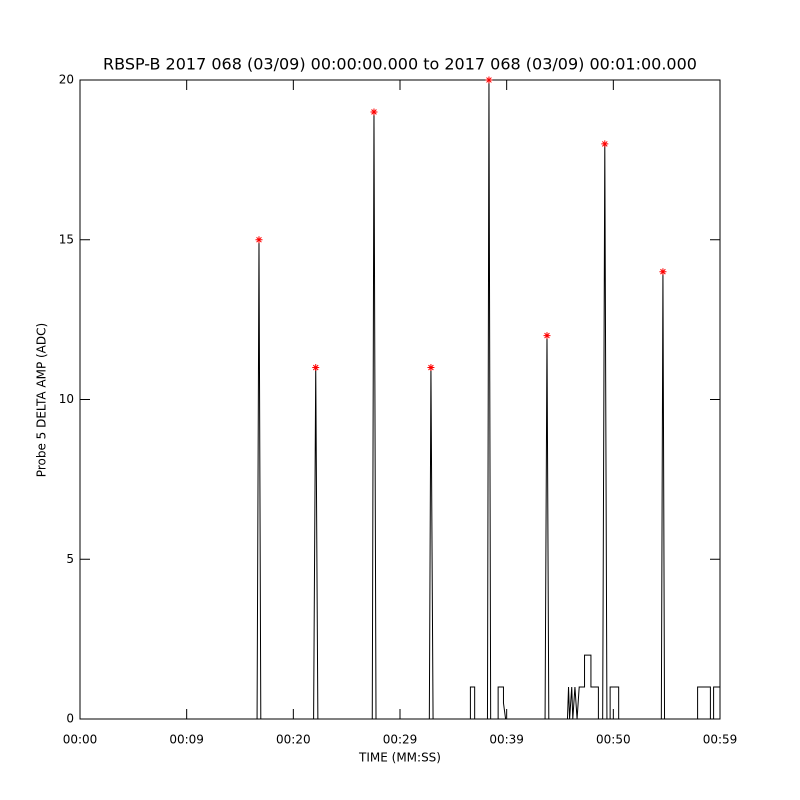 This screenshot has width=800, height=800. I want to click on y-tick-label: 5, so click(70, 559).